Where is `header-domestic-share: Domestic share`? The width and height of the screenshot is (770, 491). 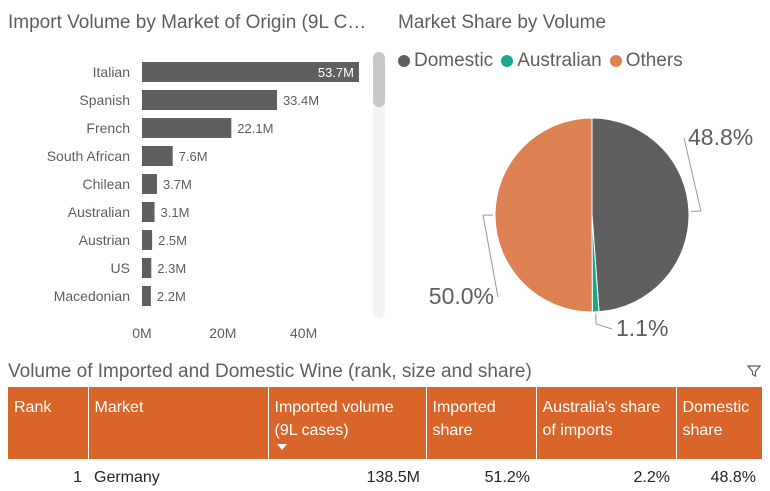 header-domestic-share: Domestic share is located at coordinates (719, 423).